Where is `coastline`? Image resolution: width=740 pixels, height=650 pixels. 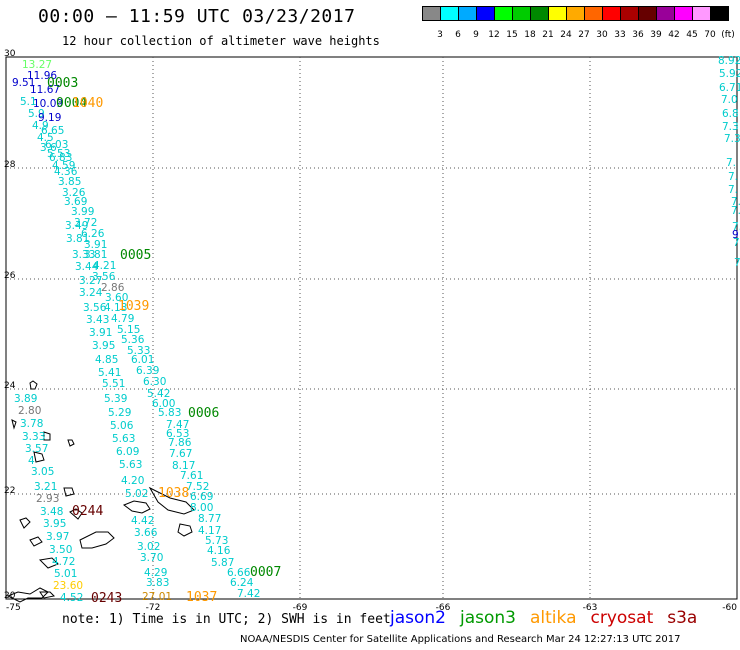 coastline is located at coordinates (100, 491).